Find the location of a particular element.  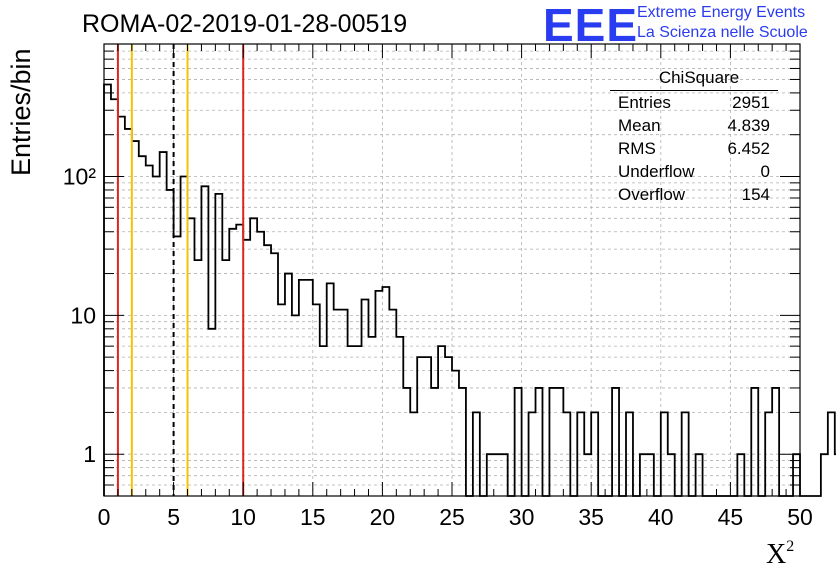

y-tick-label: 10² is located at coordinates (80, 176).